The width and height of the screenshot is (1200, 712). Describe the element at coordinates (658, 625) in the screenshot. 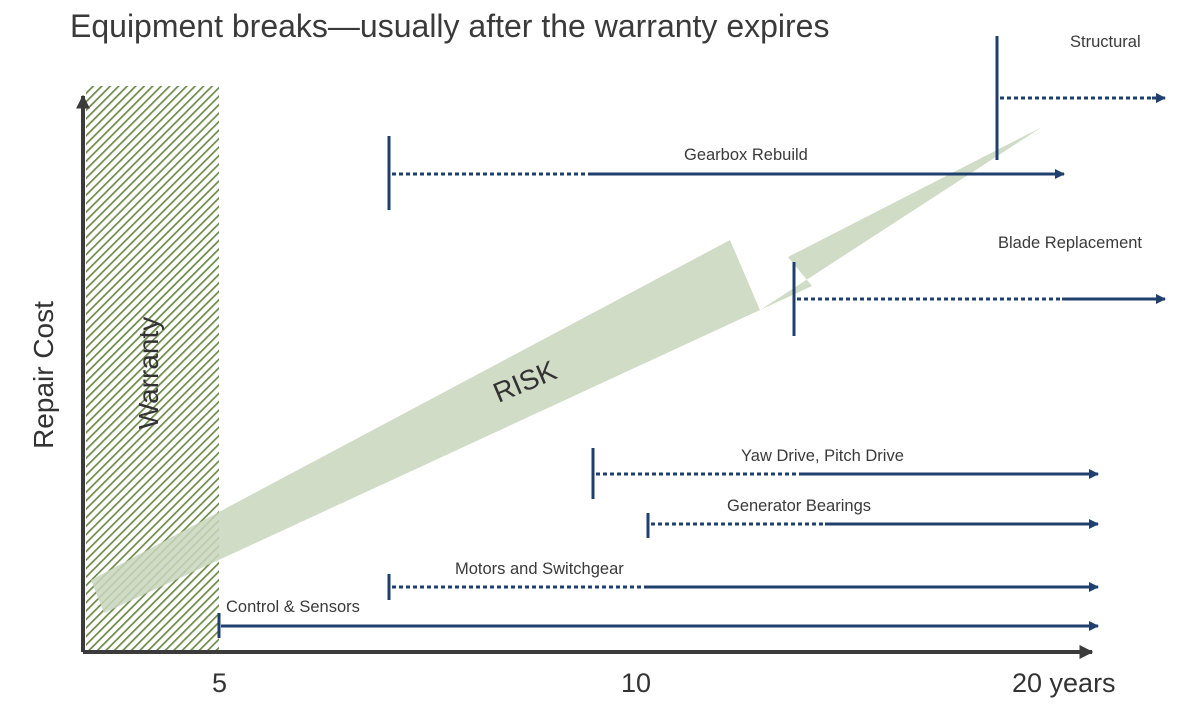

I see `bar-control-sensors` at that location.